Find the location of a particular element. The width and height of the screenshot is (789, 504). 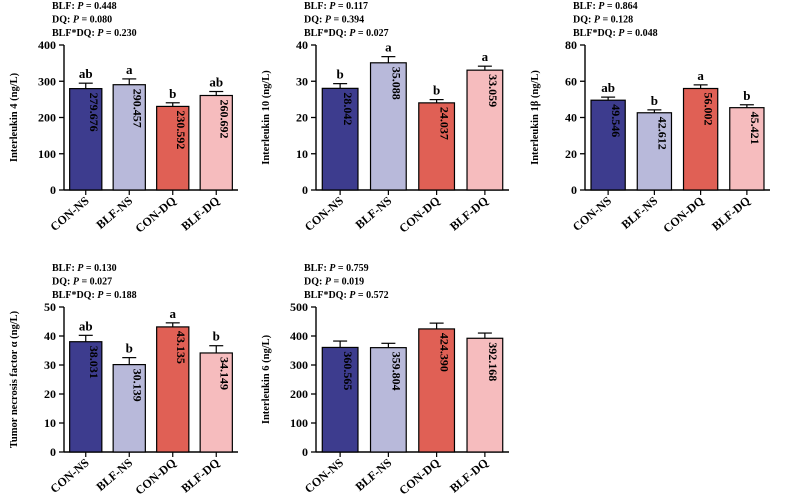

stat-line: BLF*DQ: P = 0.188 is located at coordinates (94, 295).